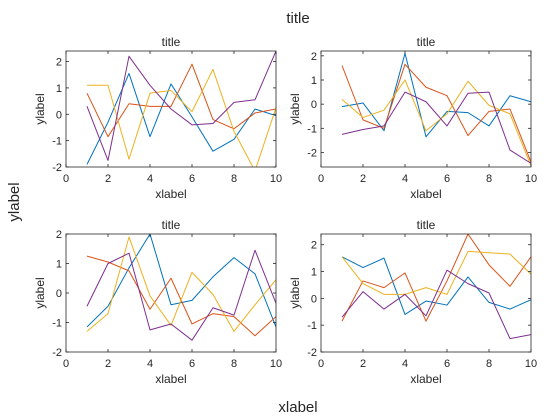  I want to click on figure-xlabel: xlabel, so click(297, 407).